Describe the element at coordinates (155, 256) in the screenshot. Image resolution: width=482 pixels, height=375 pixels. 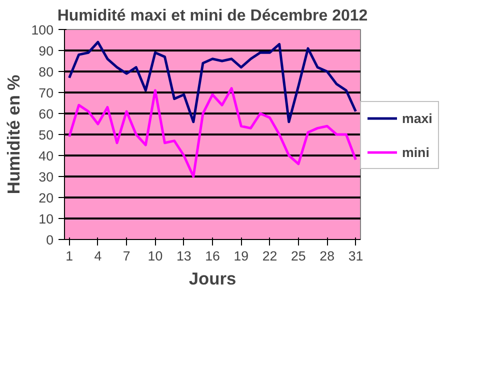
I see `x-tick-label: 10` at that location.